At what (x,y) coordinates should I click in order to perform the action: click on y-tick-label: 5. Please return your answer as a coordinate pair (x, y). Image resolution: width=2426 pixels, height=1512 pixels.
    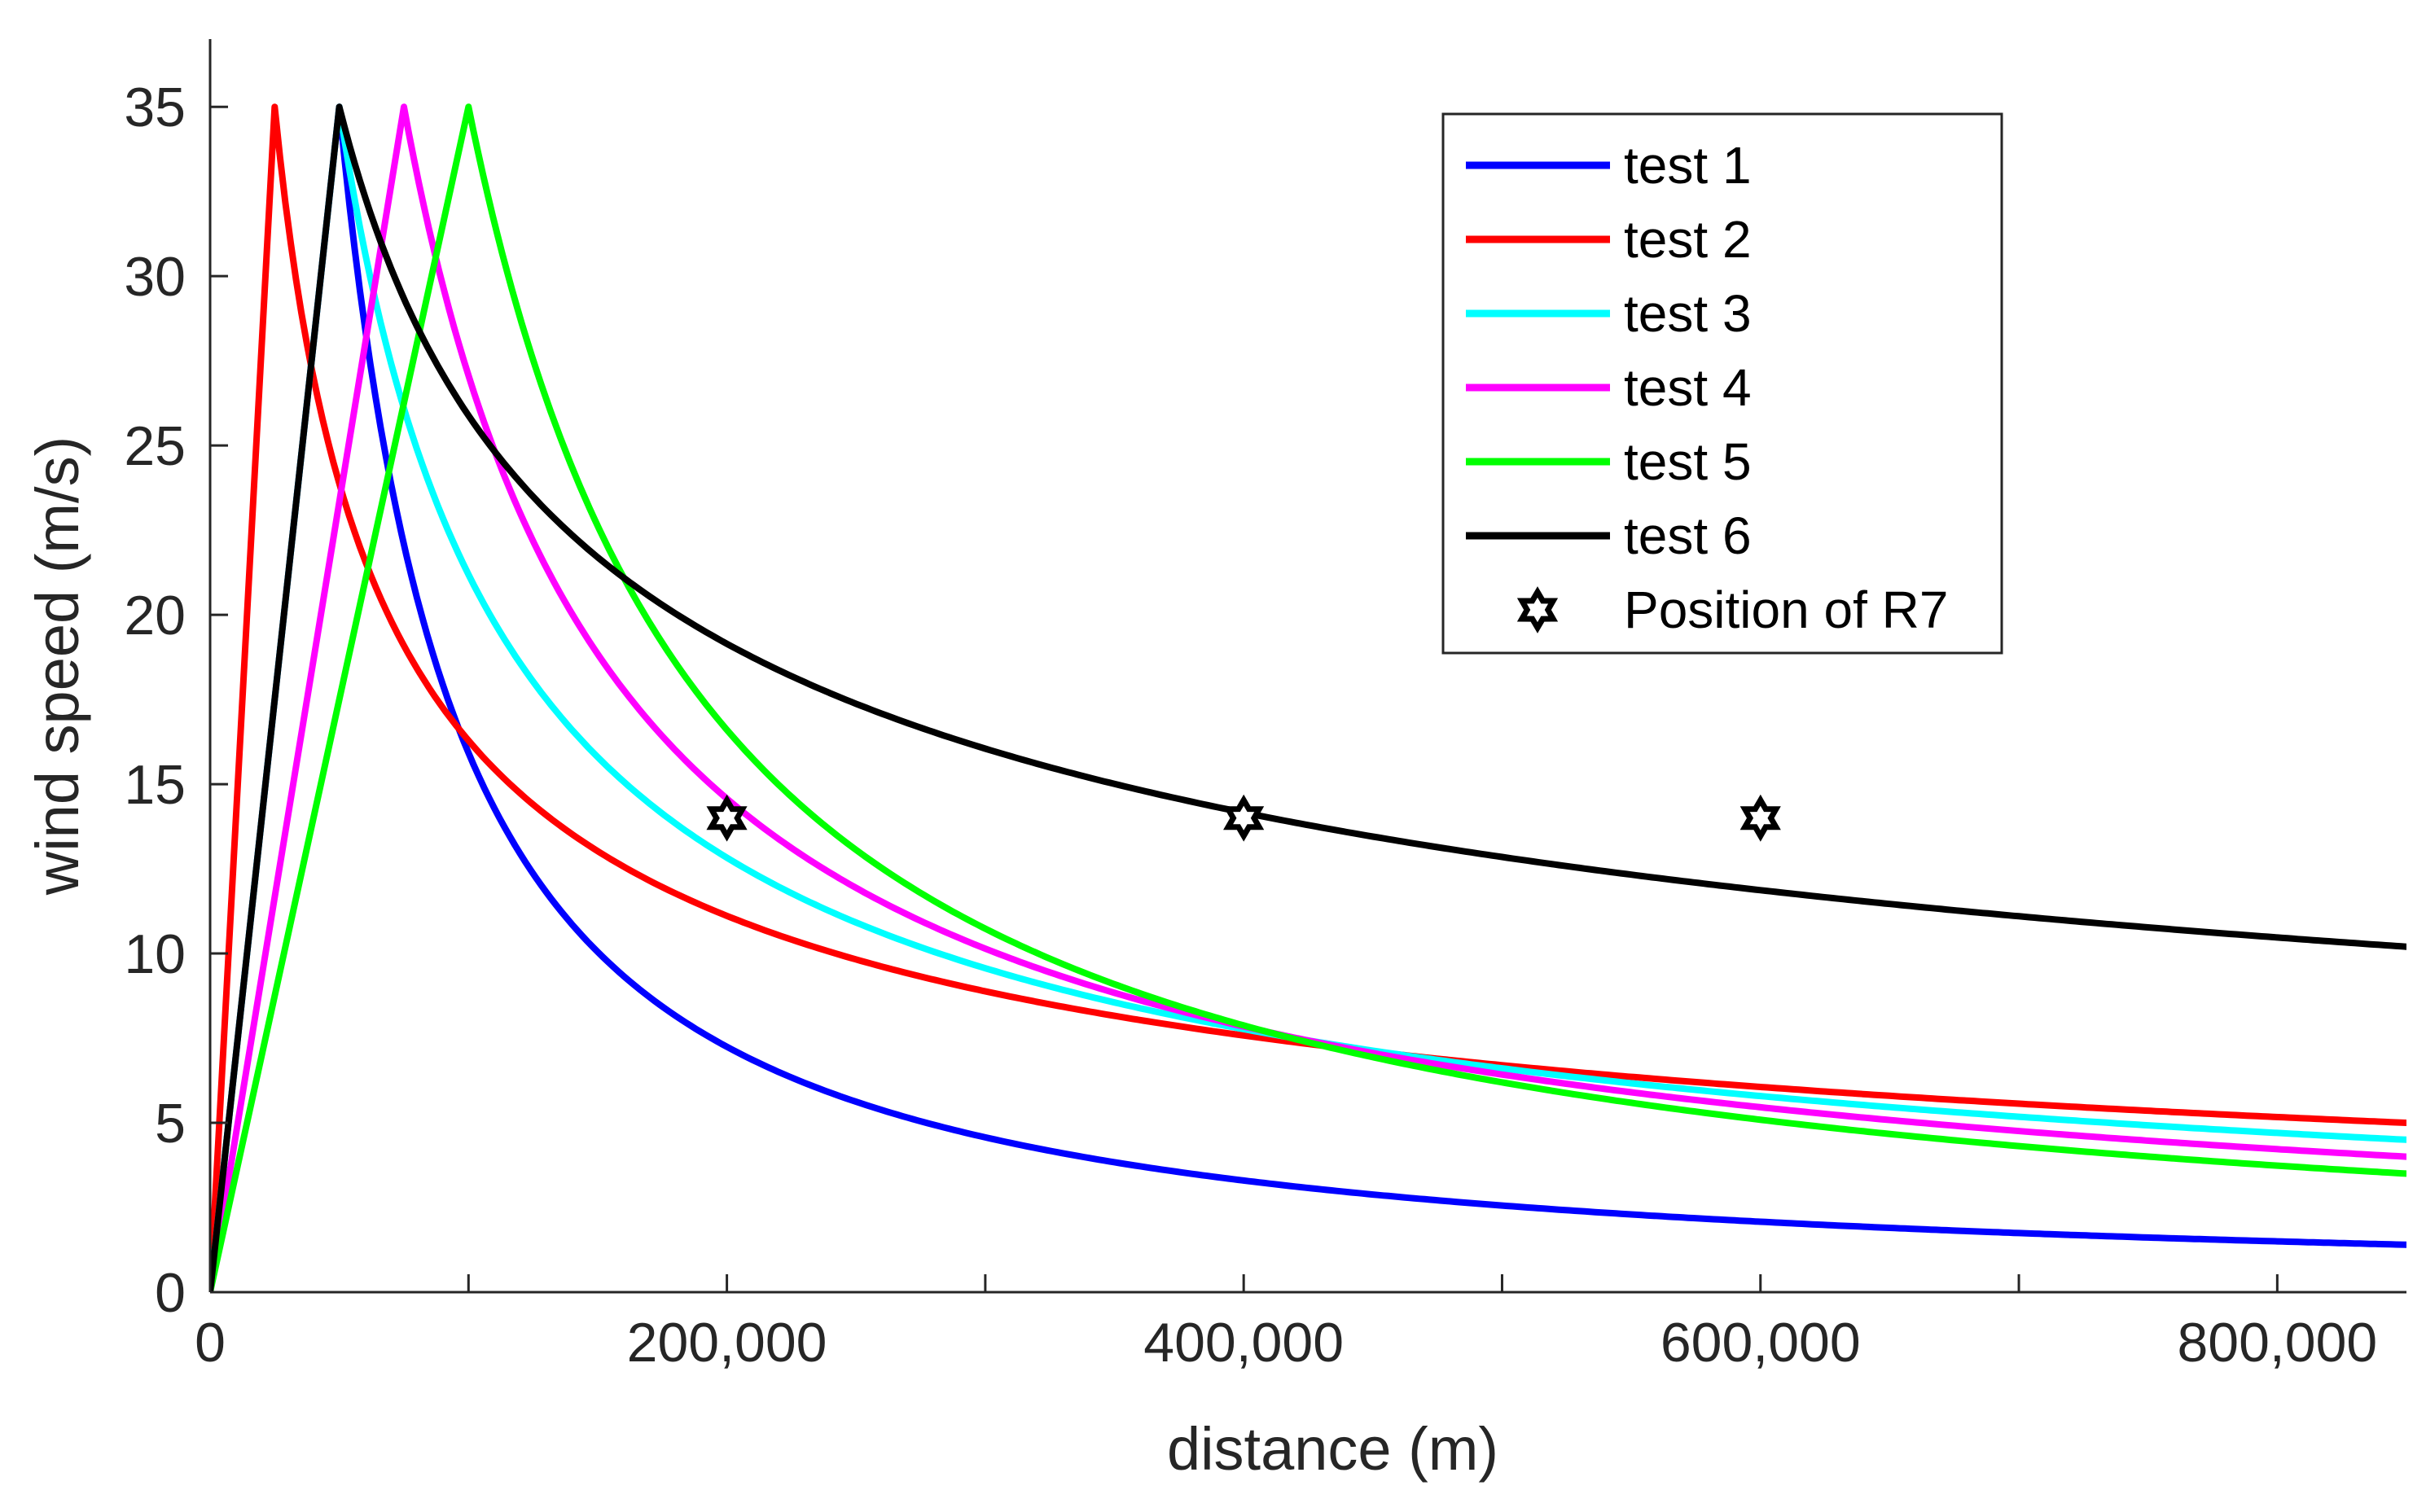
    Looking at the image, I should click on (171, 1124).